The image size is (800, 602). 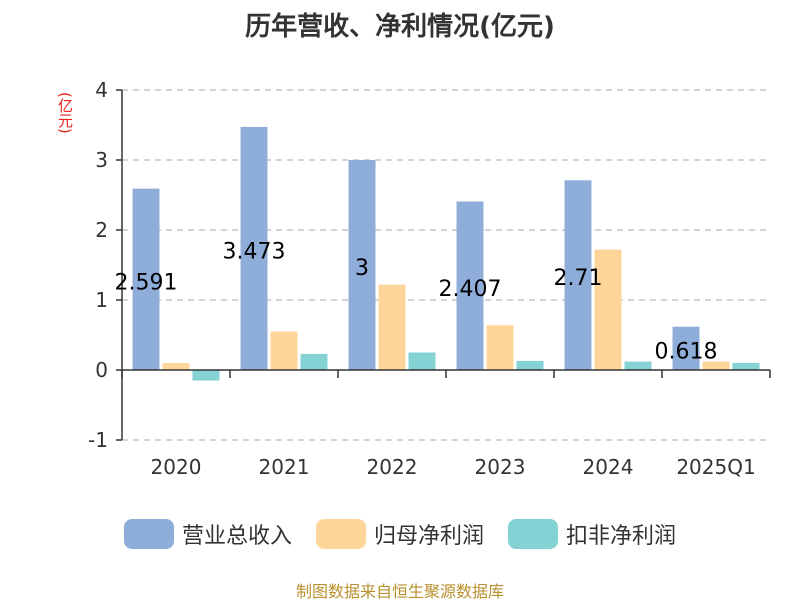 What do you see at coordinates (715, 467) in the screenshot?
I see `x-tick-label: 2025Q1` at bounding box center [715, 467].